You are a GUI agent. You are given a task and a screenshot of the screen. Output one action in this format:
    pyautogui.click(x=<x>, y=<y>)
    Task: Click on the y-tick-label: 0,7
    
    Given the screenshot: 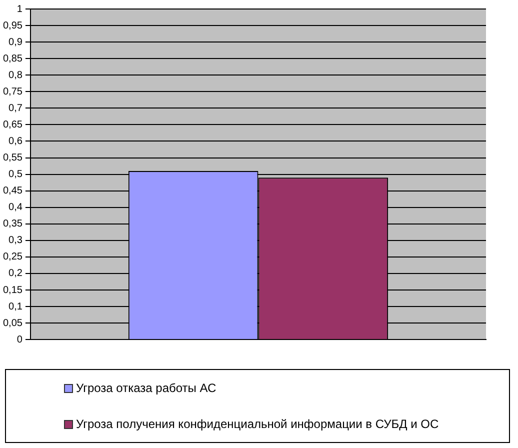 What is the action you would take?
    pyautogui.click(x=15, y=108)
    